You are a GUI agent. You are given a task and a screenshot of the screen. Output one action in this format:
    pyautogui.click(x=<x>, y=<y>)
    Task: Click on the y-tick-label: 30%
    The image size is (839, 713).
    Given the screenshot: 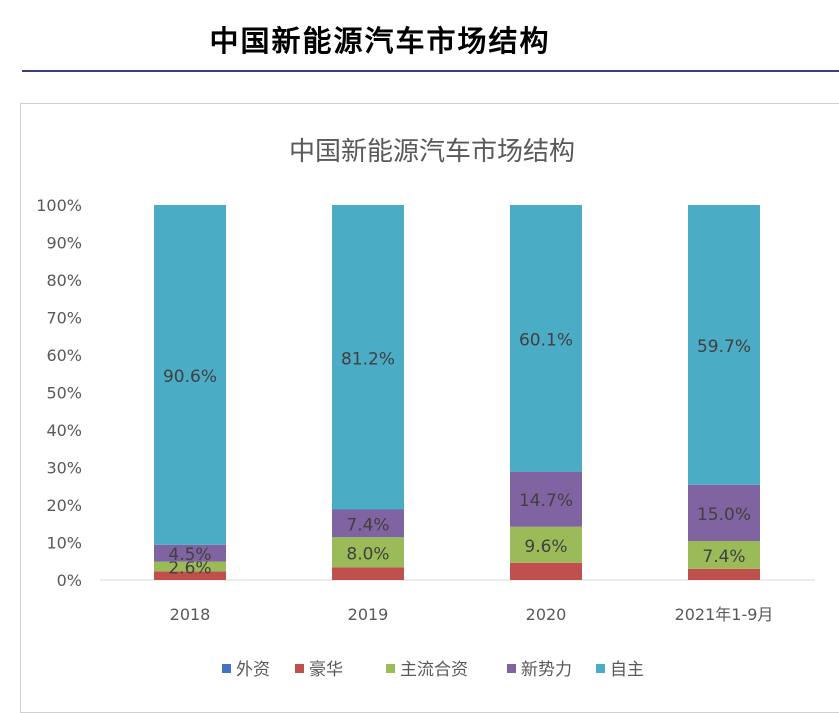 What is the action you would take?
    pyautogui.click(x=64, y=468)
    